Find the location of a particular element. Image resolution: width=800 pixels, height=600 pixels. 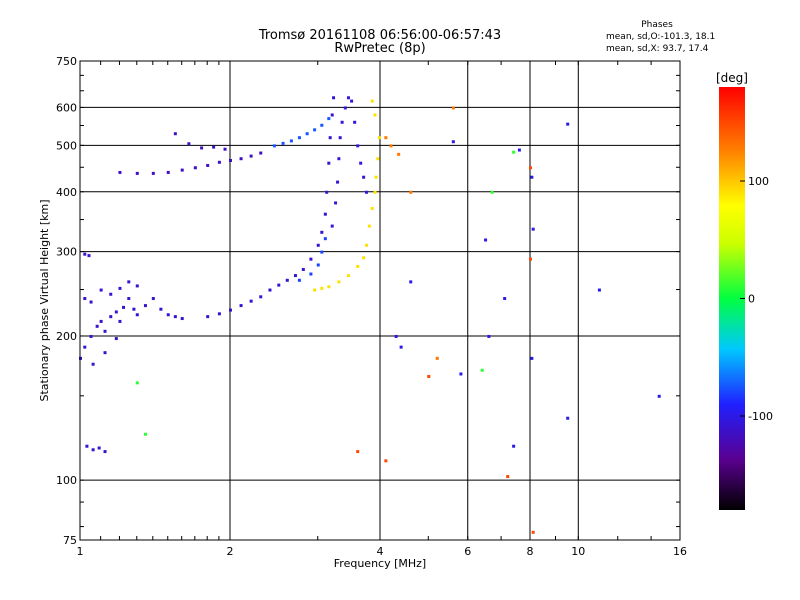

colorbar-tick-label: 100 is located at coordinates (758, 181).